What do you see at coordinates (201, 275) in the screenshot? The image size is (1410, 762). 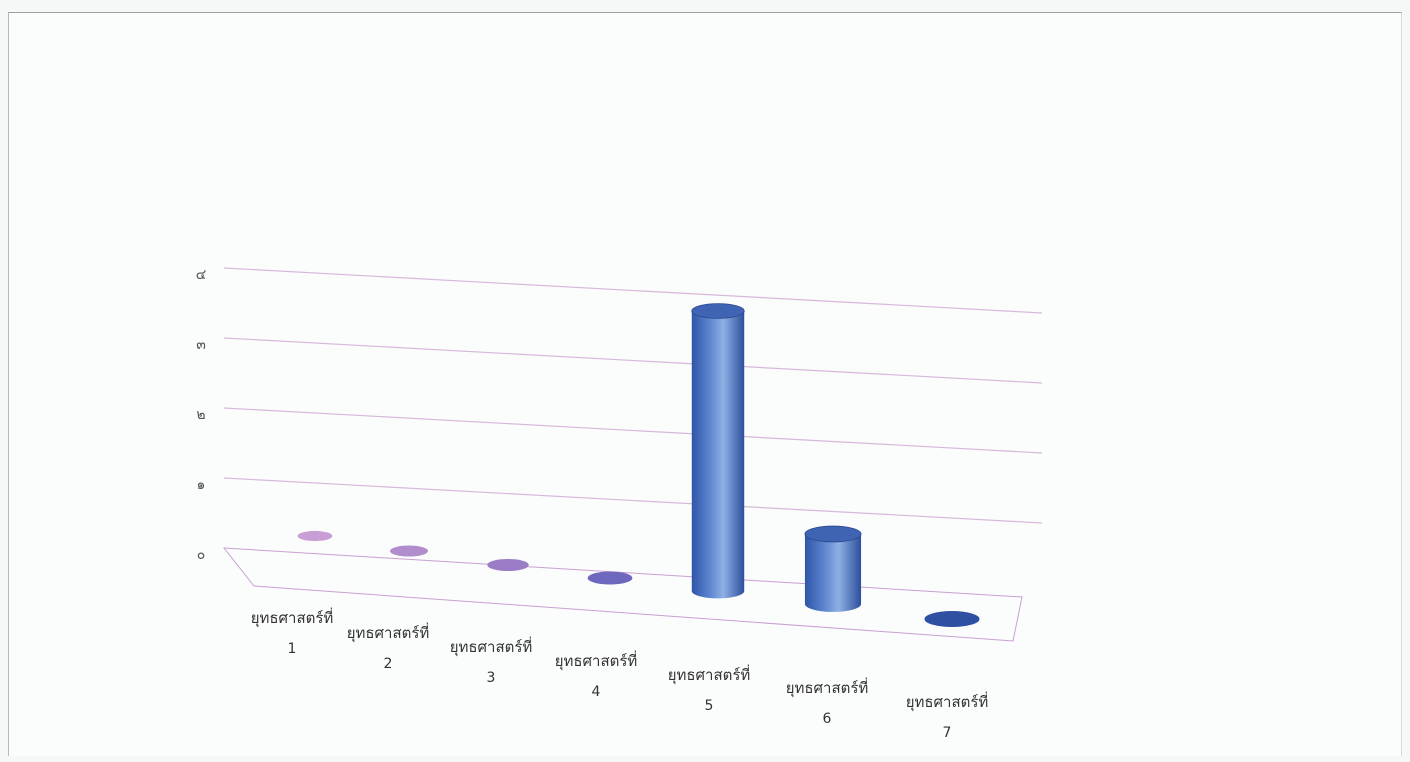 I see `y-tick-label: ๔` at bounding box center [201, 275].